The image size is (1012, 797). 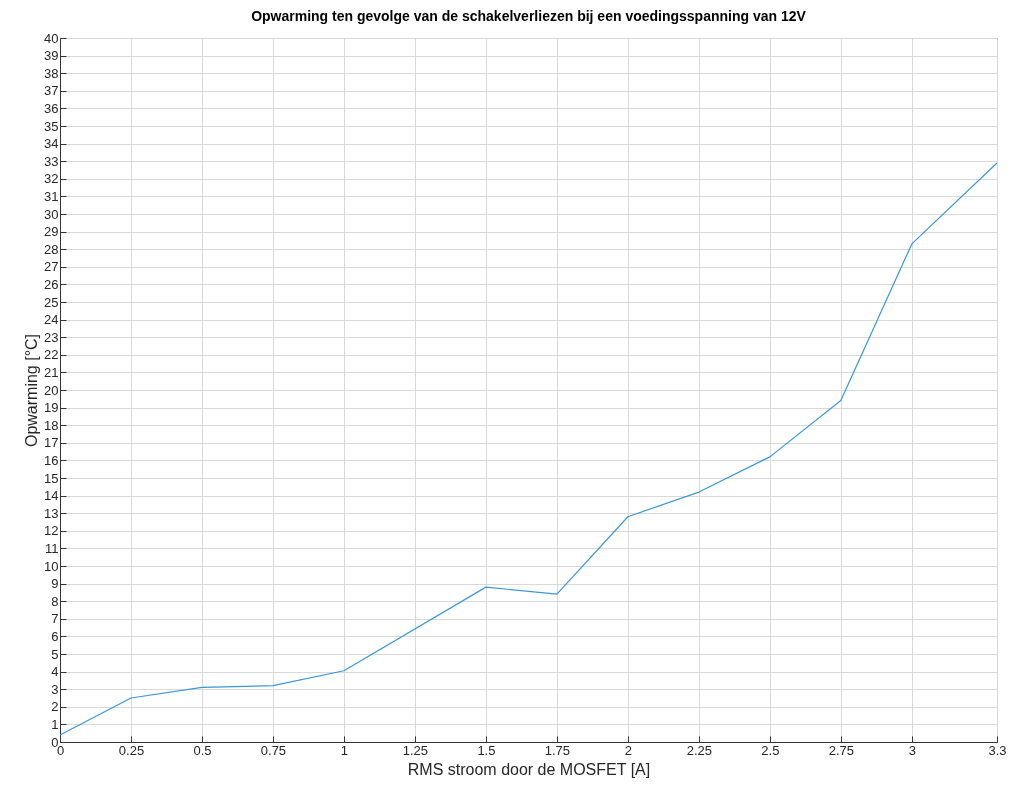 I want to click on y-tick-label: 25, so click(x=51, y=302).